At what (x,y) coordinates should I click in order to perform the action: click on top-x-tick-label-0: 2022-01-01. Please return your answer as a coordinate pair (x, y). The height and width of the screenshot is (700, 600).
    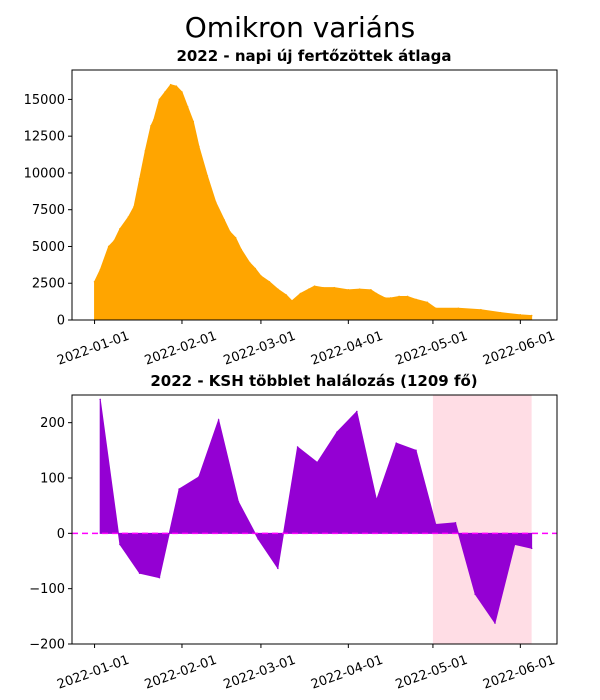
    Looking at the image, I should click on (93, 349).